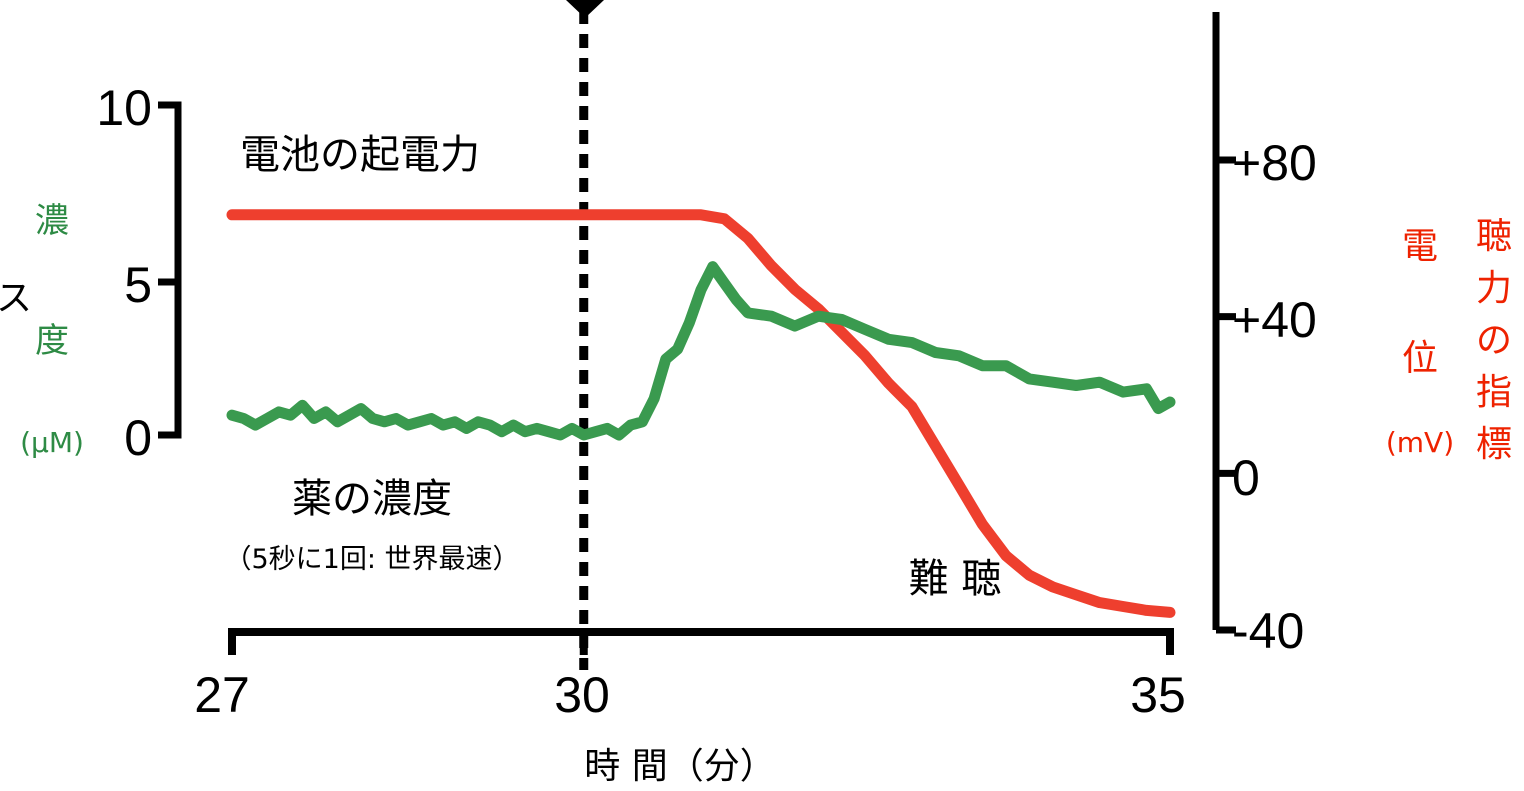 The width and height of the screenshot is (1524, 791). Describe the element at coordinates (124, 108) in the screenshot. I see `left-tick-label-10: 10` at that location.